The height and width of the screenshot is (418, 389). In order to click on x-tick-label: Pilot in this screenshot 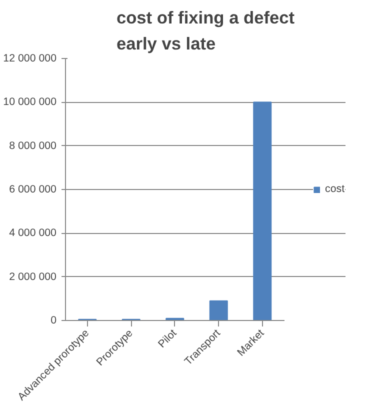, I will do `click(168, 338)`.